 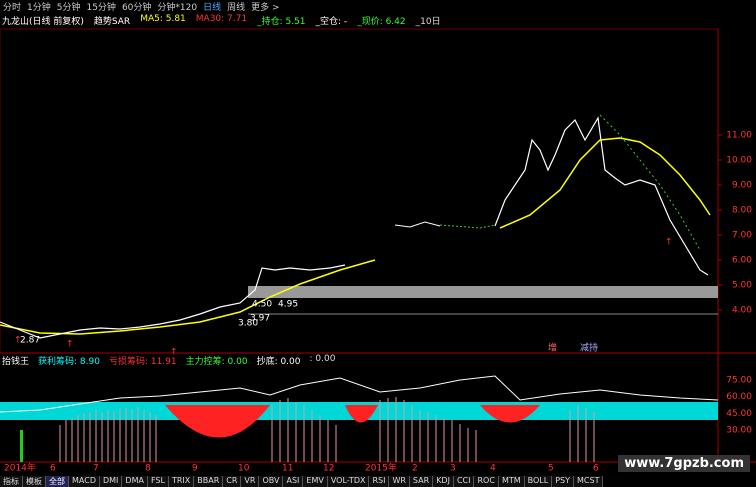 I want to click on info-item: _现价: 6.42, so click(x=381, y=22).